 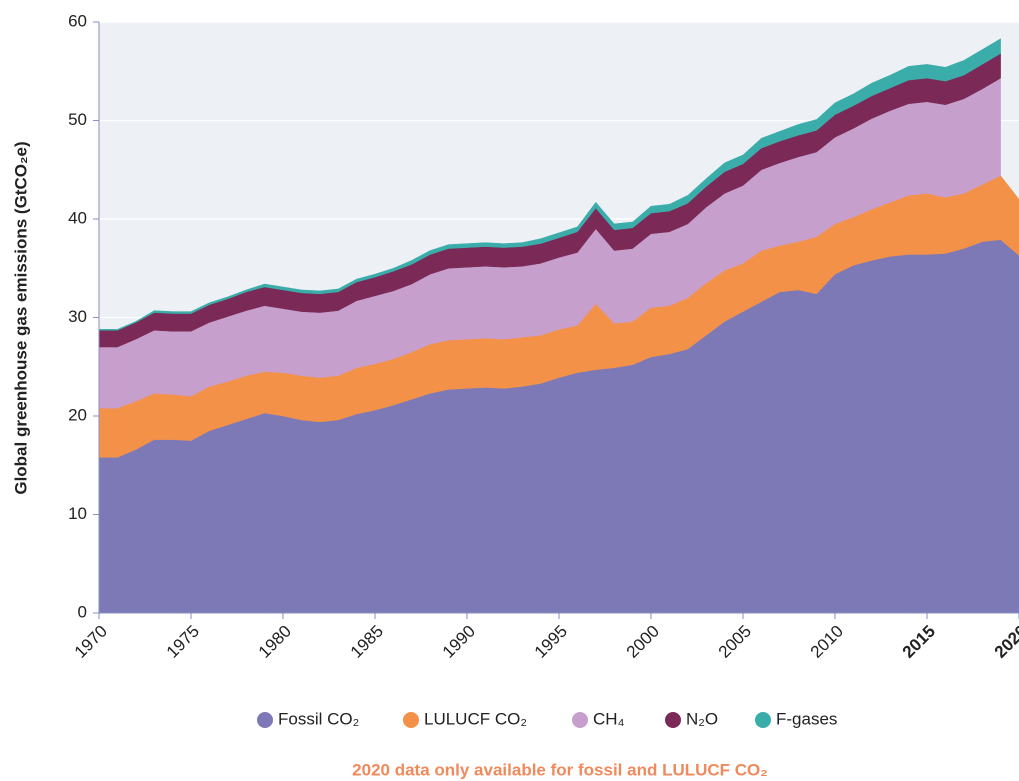 What do you see at coordinates (77, 20) in the screenshot?
I see `y-tick-label: 60` at bounding box center [77, 20].